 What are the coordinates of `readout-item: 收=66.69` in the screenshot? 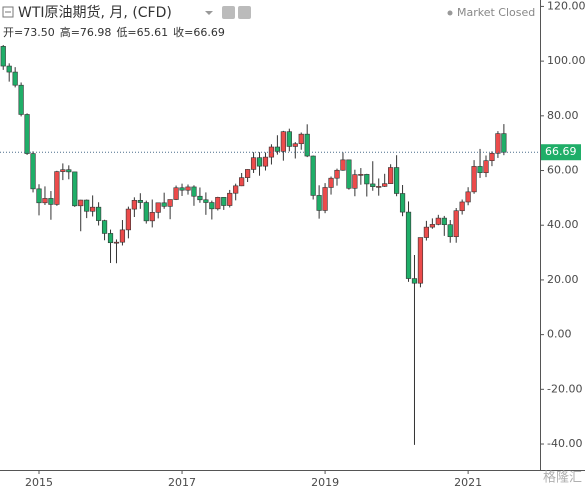 It's located at (199, 32).